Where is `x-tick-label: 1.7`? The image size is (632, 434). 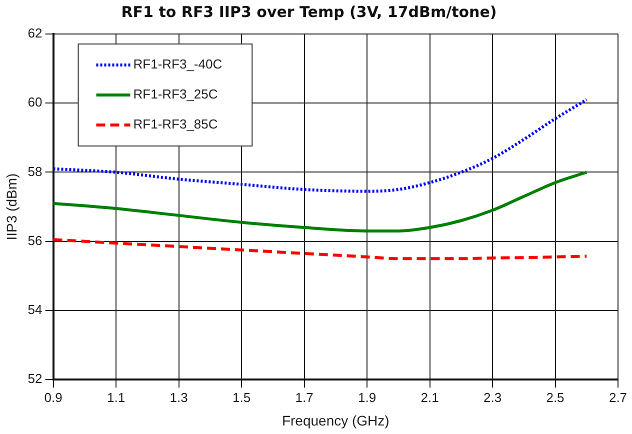 x-tick-label: 1.7 is located at coordinates (304, 397).